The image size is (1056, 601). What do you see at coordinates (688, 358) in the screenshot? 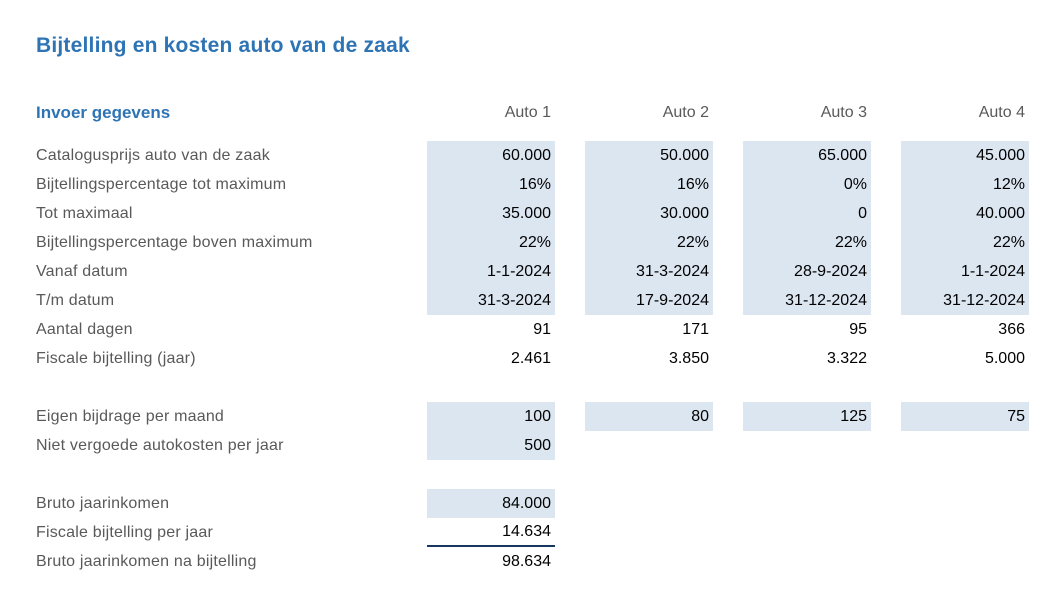
I see `computed-value-cell: 3.850` at bounding box center [688, 358].